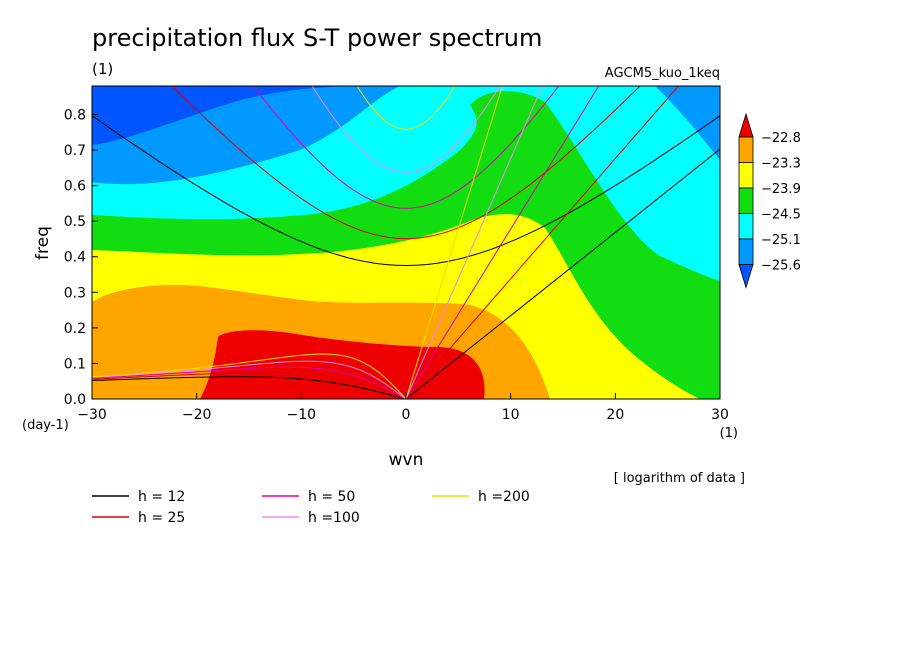 This screenshot has width=904, height=654. What do you see at coordinates (75, 151) in the screenshot?
I see `y-tick-label-7: 0.7` at bounding box center [75, 151].